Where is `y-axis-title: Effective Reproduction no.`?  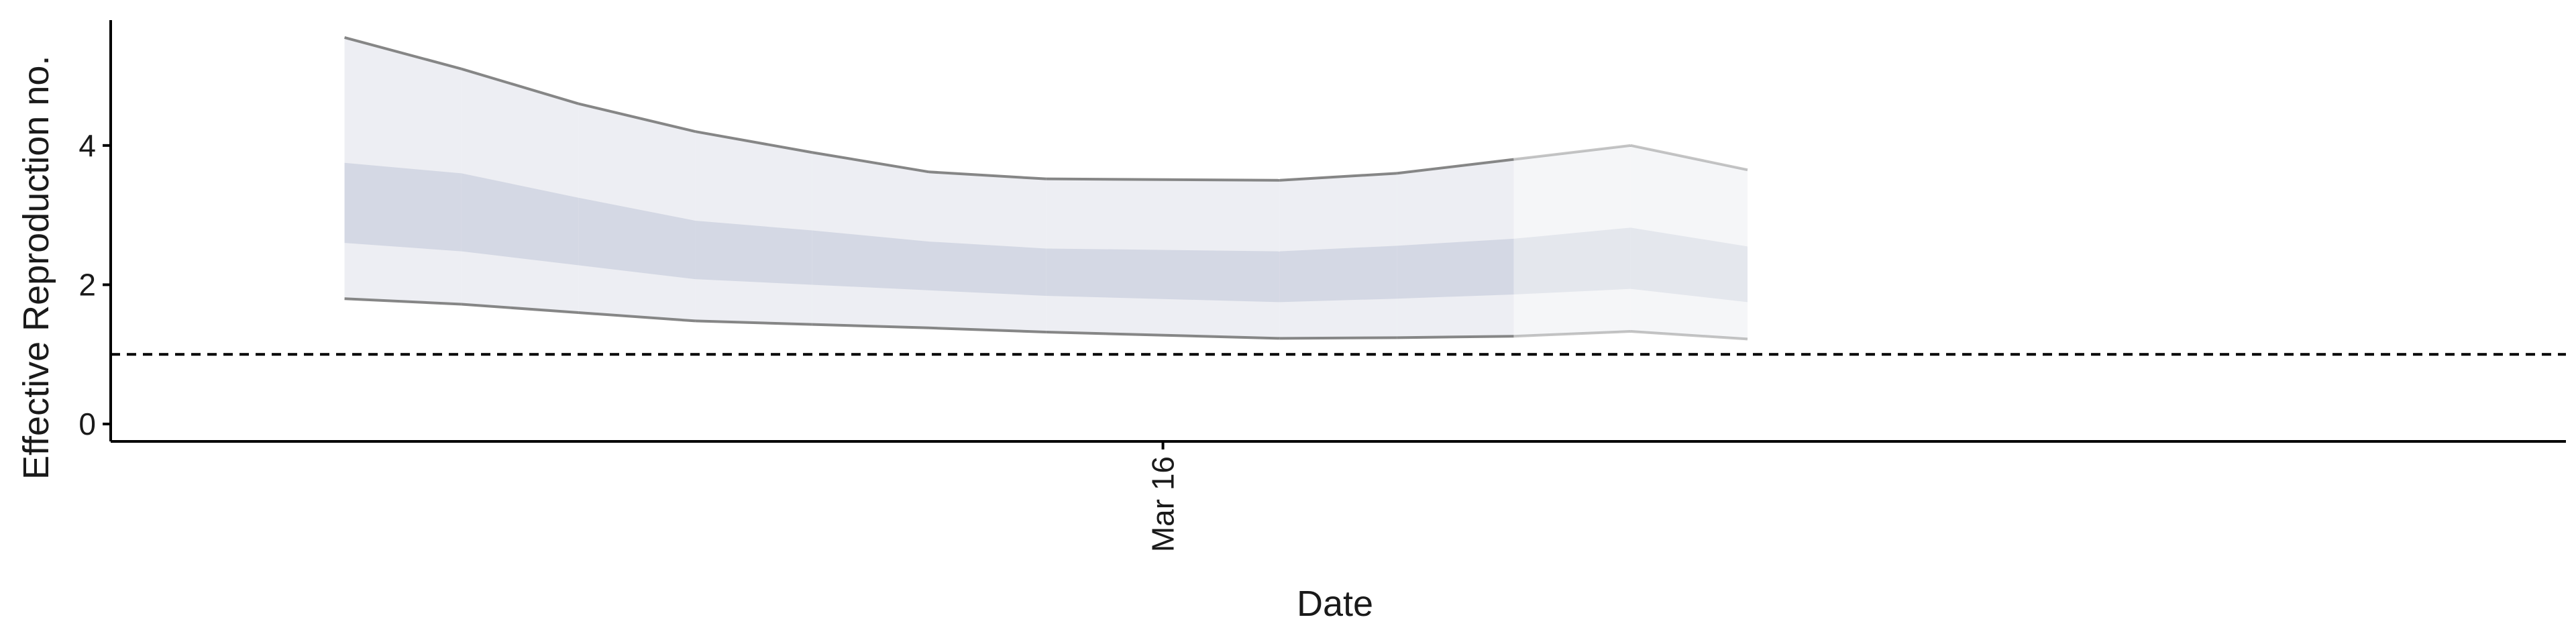 y-axis-title: Effective Reproduction no. is located at coordinates (36, 268).